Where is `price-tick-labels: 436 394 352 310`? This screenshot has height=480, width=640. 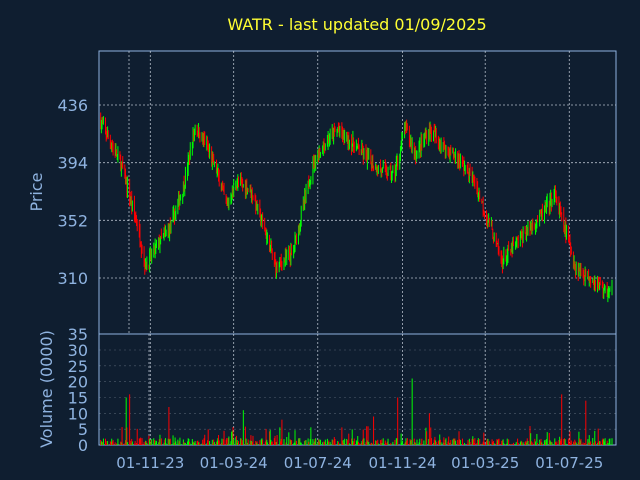
price-tick-labels: 436 394 352 310 is located at coordinates (72, 192).